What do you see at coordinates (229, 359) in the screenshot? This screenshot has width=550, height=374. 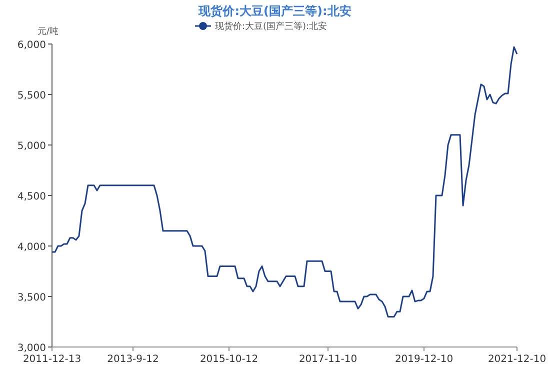 I see `x-tick-label: 2015-10-12` at bounding box center [229, 359].